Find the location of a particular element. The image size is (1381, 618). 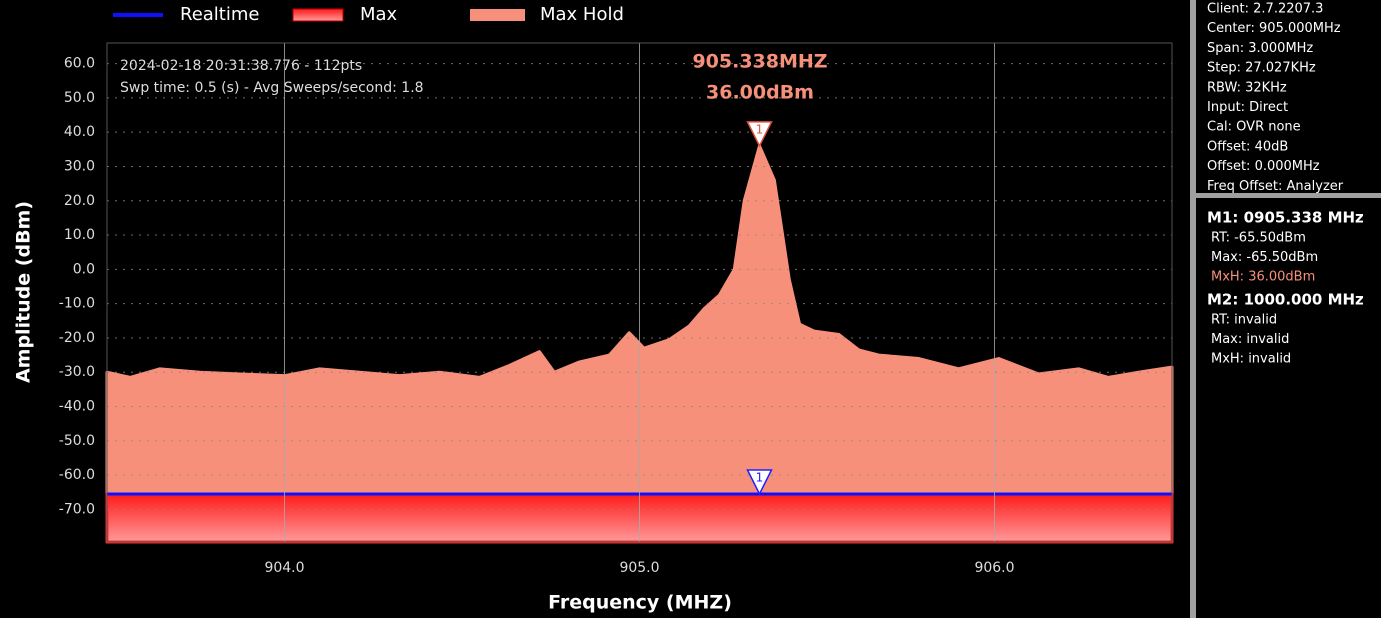

y-tick-label: 0.0 is located at coordinates (84, 269).